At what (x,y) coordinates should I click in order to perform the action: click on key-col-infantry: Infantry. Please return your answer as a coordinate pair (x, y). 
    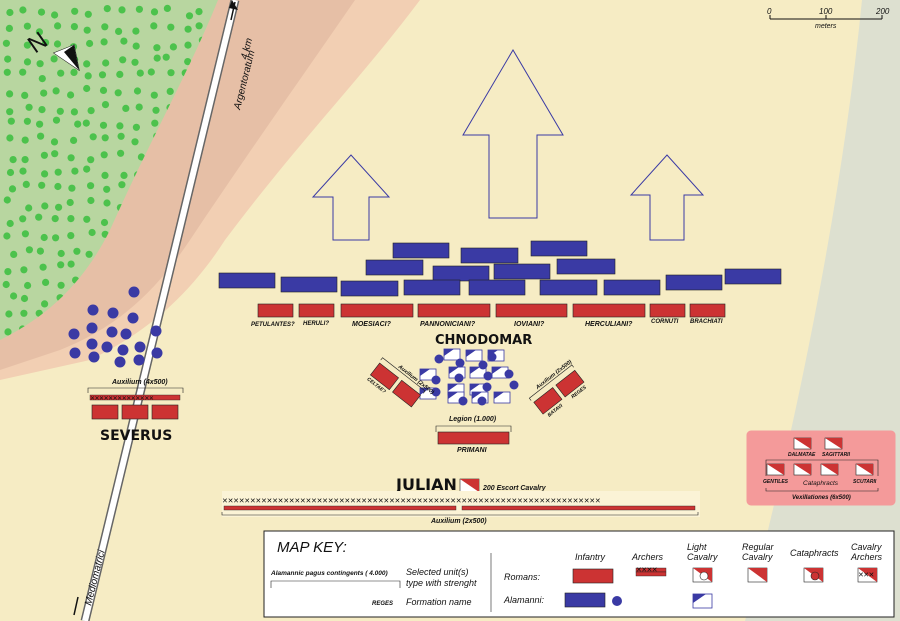
    Looking at the image, I should click on (590, 557).